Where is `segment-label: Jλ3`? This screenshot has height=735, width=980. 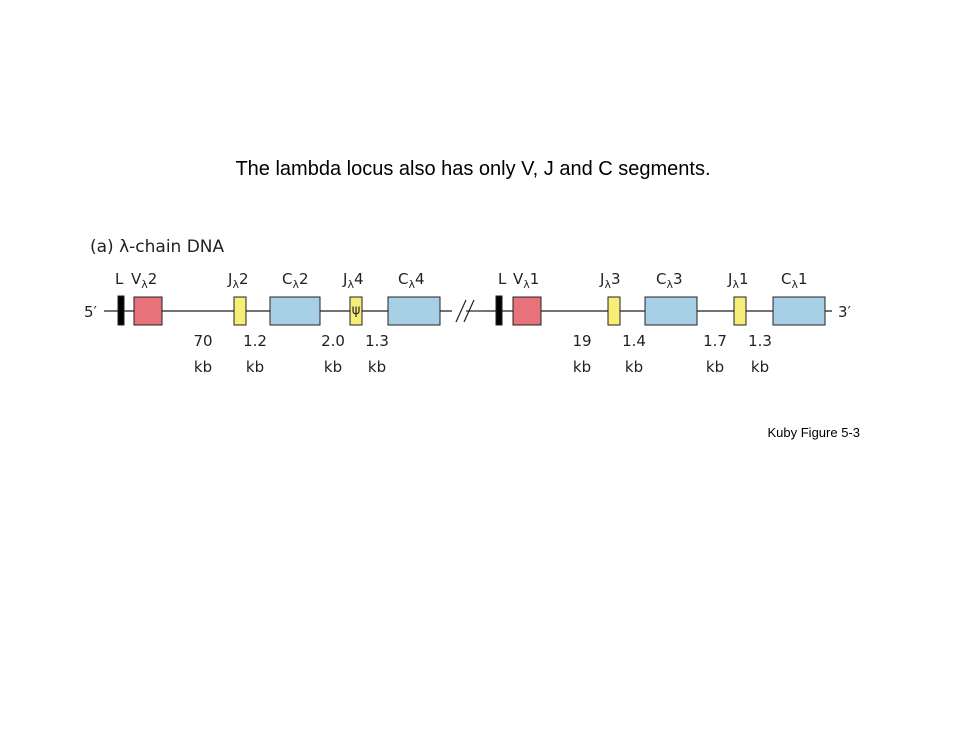 segment-label: Jλ3 is located at coordinates (610, 280).